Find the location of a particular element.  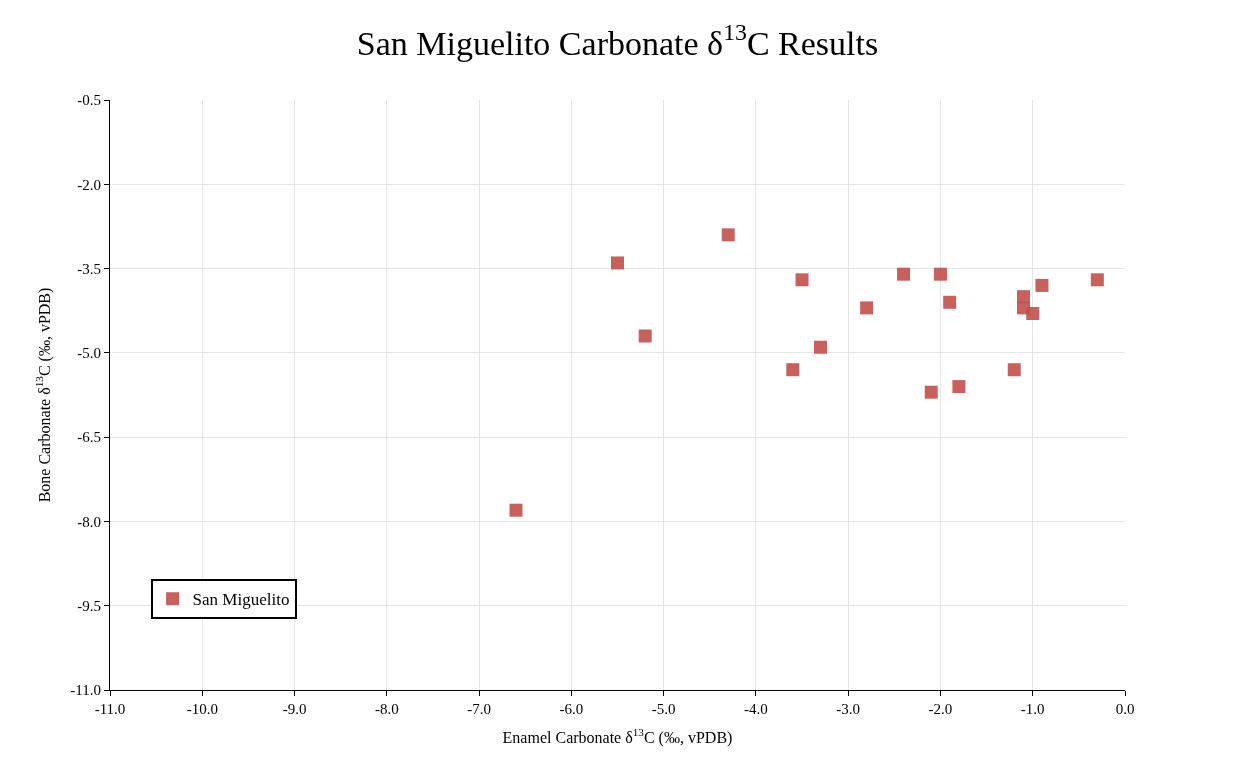

x-tick-label: -10.0 is located at coordinates (202, 709).